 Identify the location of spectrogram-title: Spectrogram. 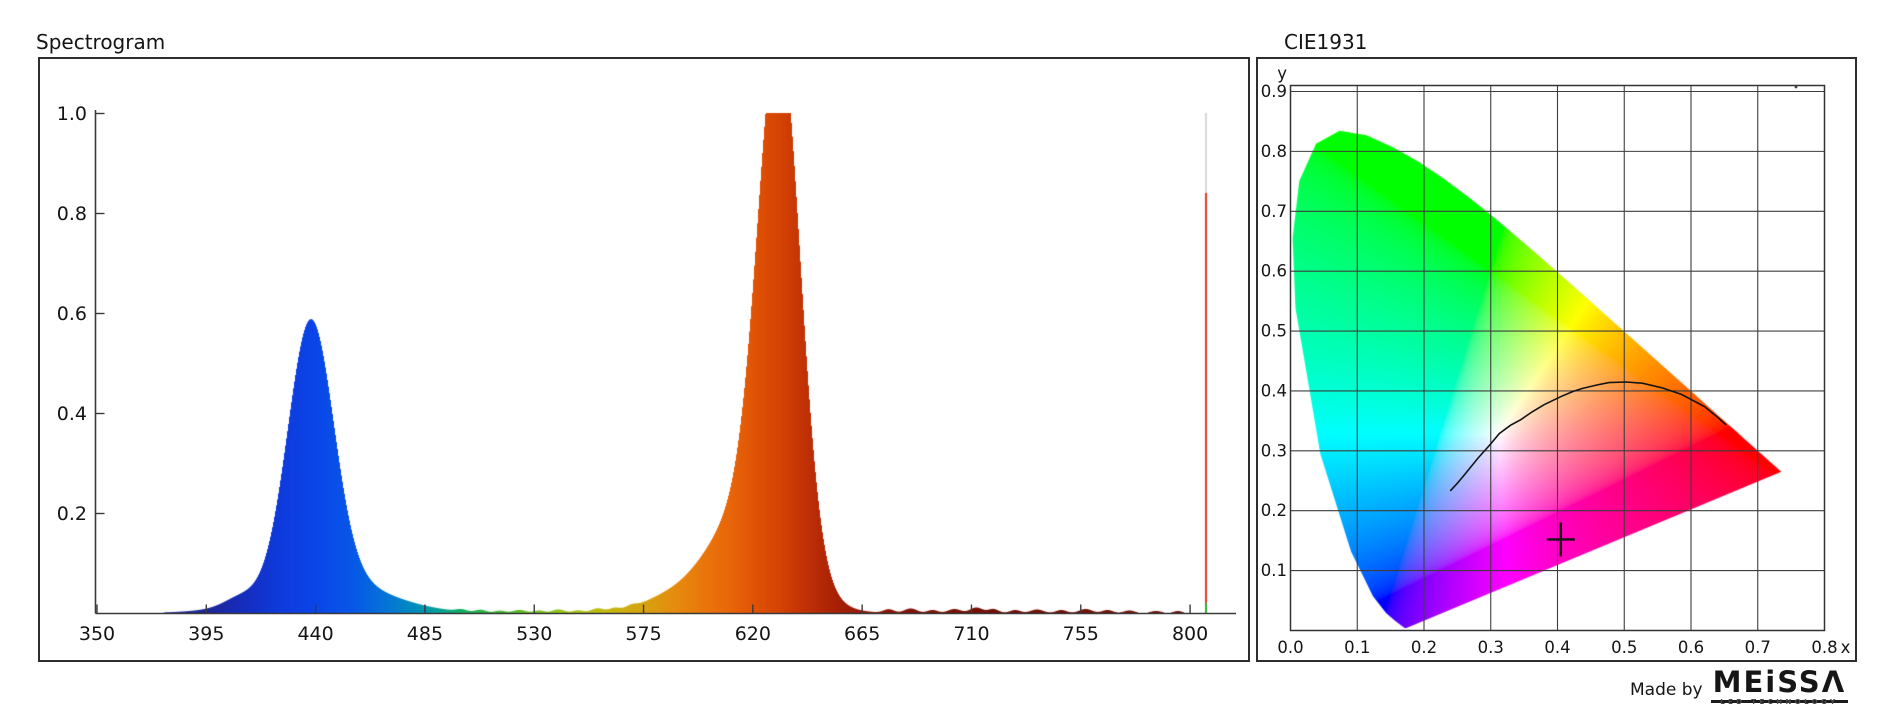
(101, 42).